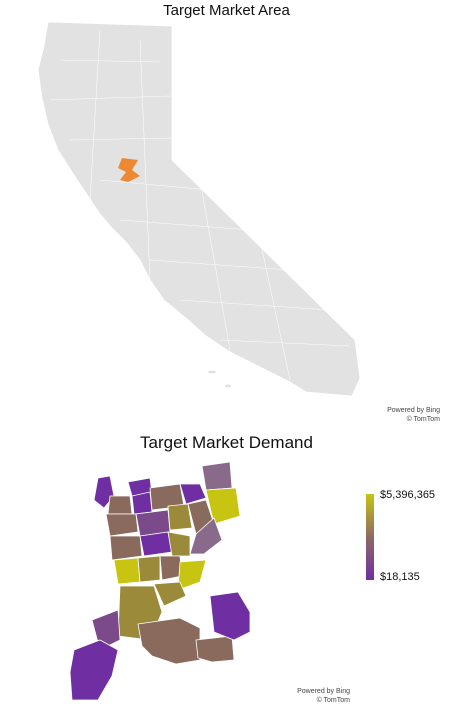 The width and height of the screenshot is (453, 726). Describe the element at coordinates (370, 537) in the screenshot. I see `legend-gradient` at that location.